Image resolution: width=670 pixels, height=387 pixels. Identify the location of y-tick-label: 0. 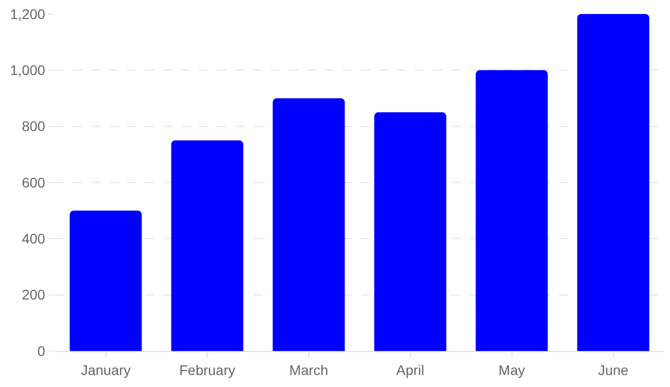
(41, 350).